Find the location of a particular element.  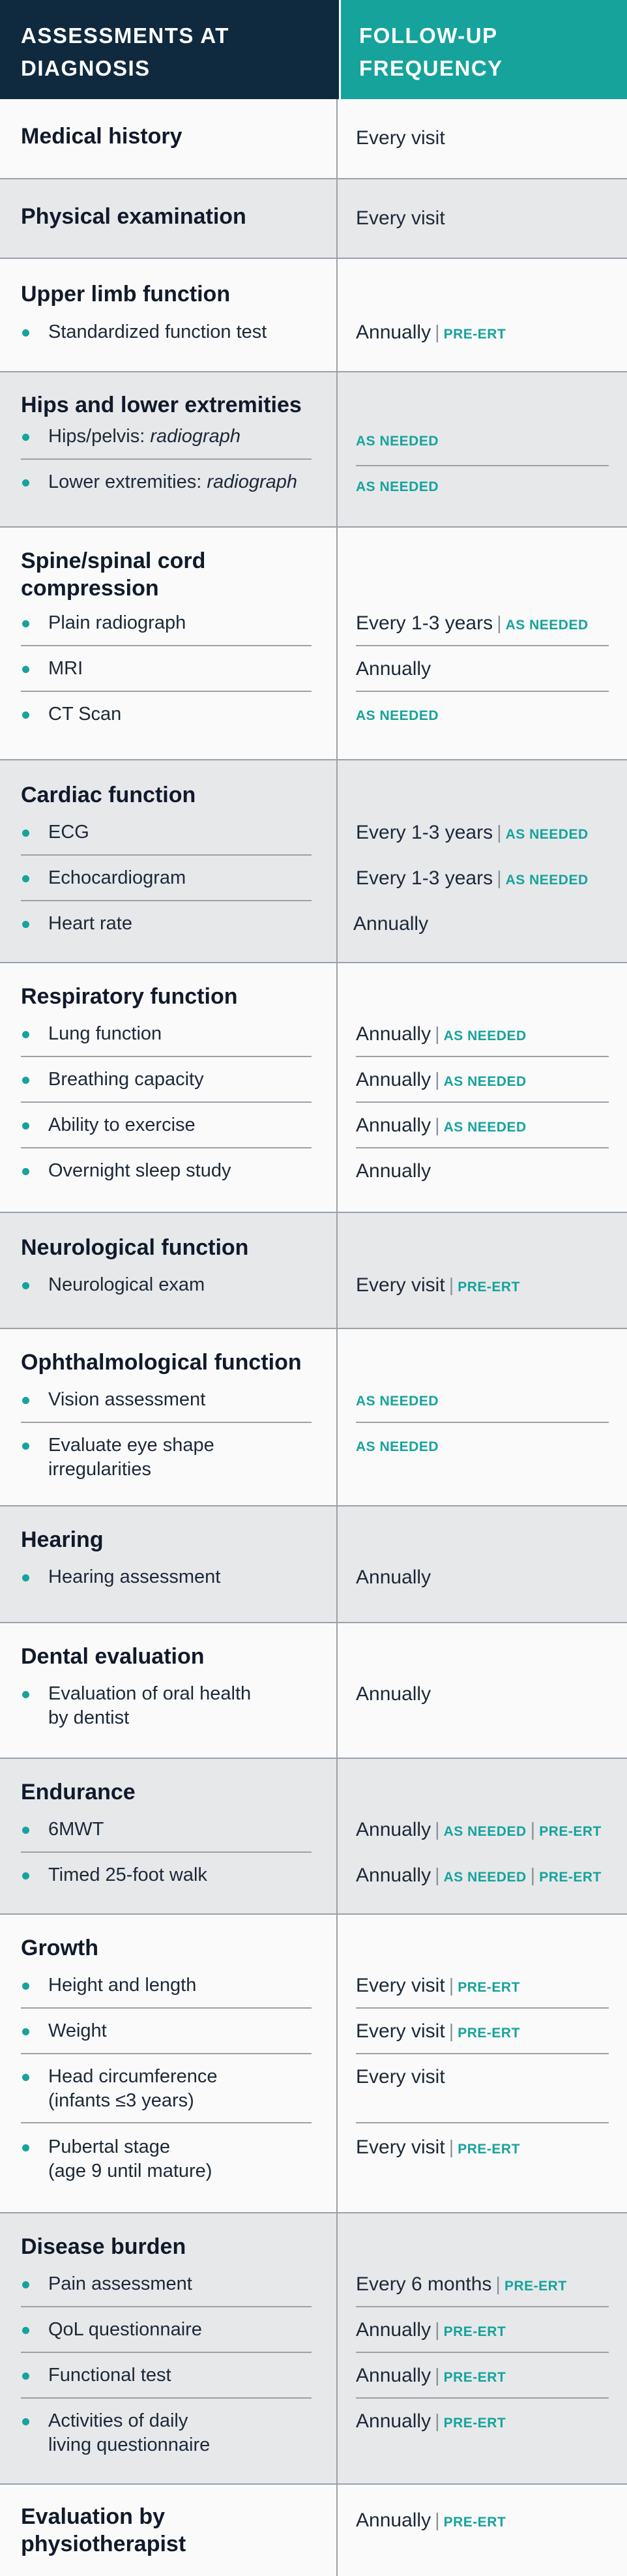

list-item: Breathing capacity is located at coordinates (166, 1085).